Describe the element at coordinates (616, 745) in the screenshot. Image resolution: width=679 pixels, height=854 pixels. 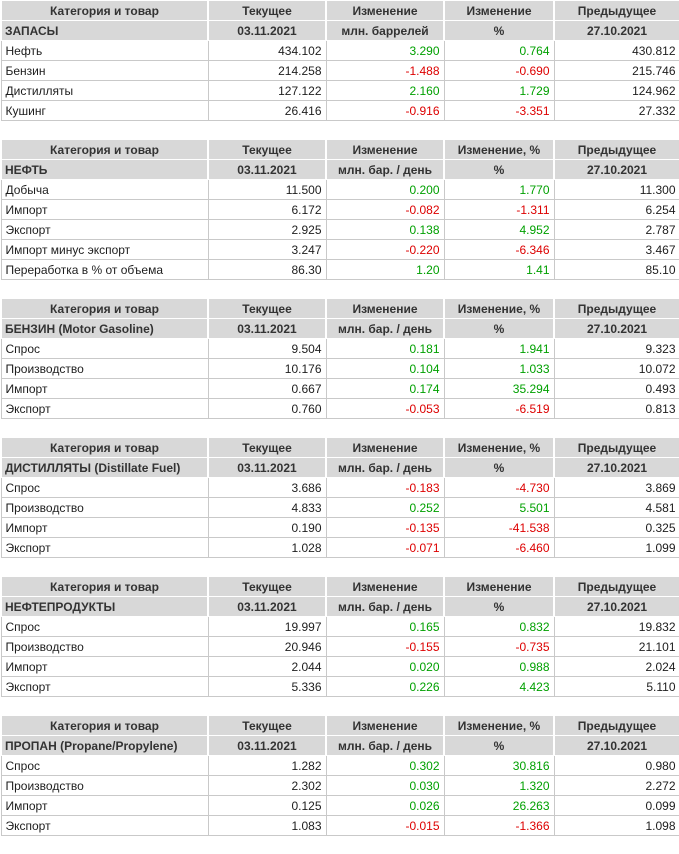
I see `previous-date: 27.10.2021` at that location.